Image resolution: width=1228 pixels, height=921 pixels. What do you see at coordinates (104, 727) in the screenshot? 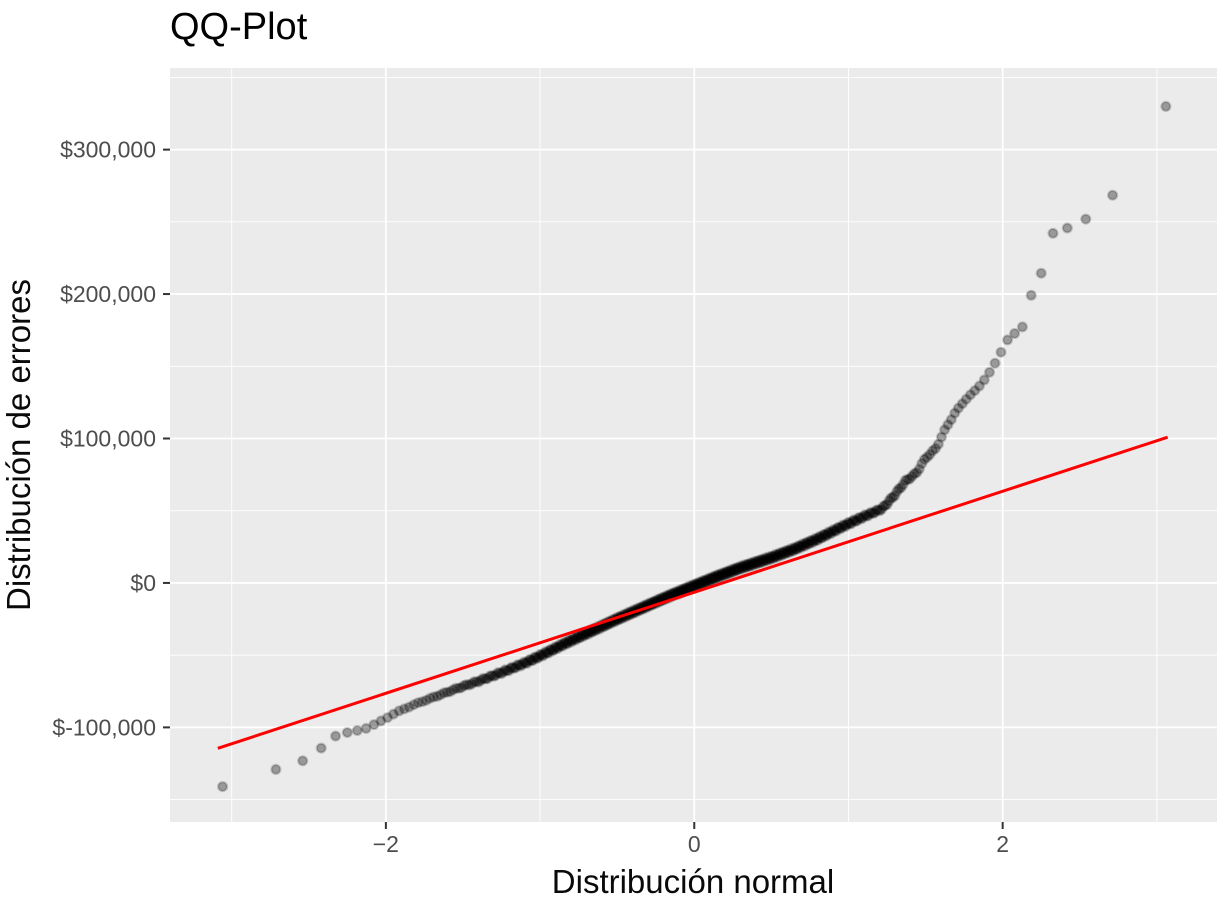
I see `y-tick-label: $-100,000` at bounding box center [104, 727].